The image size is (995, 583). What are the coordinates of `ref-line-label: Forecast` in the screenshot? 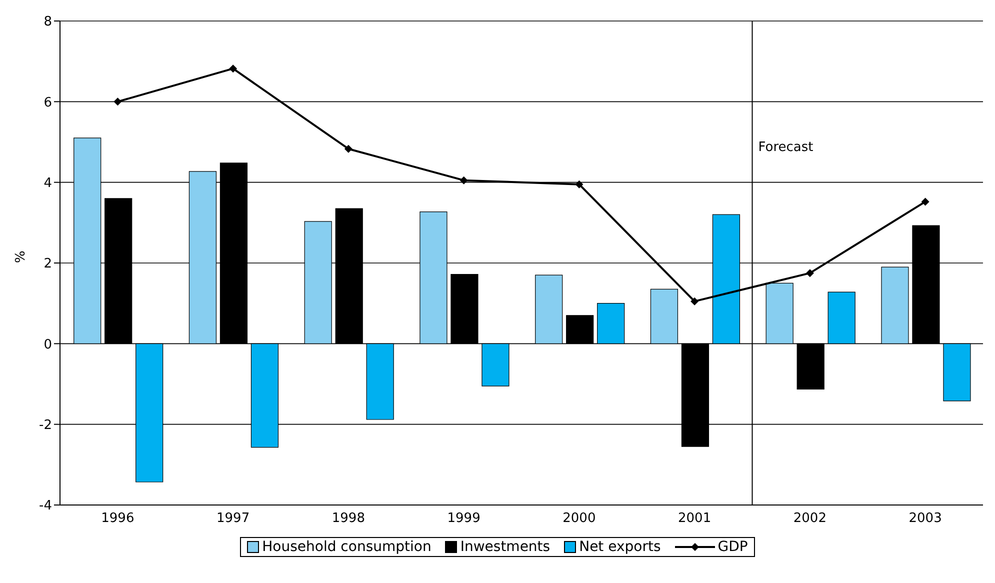 It's located at (786, 147).